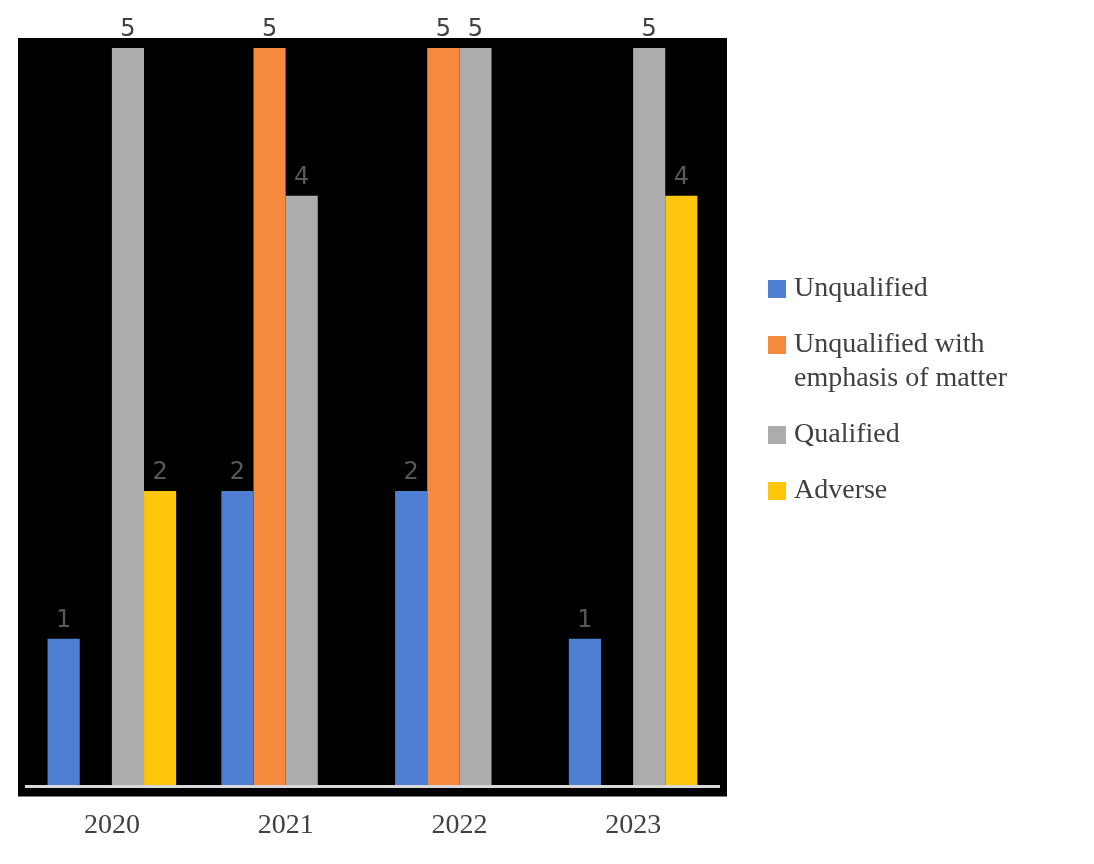 The image size is (1094, 864). I want to click on legend-label: Unqualified with emphasis of matter, so click(901, 360).